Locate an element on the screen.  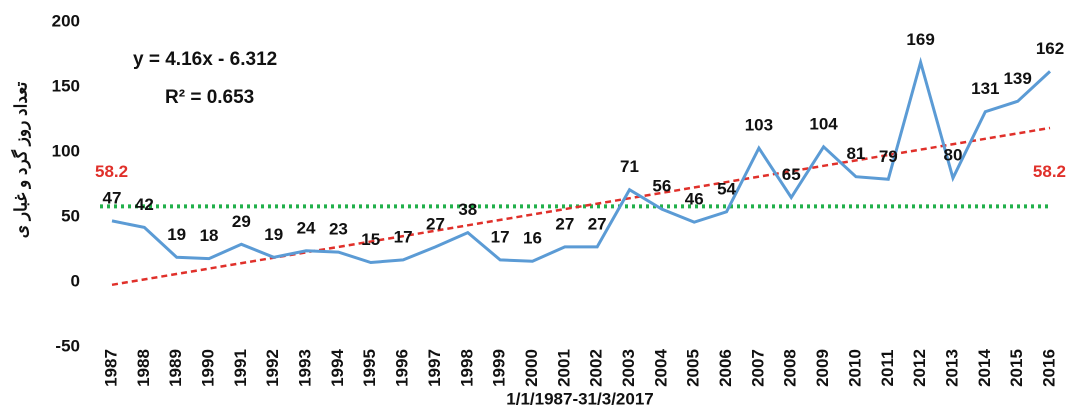
x-tick-label: 2003 is located at coordinates (628, 368).